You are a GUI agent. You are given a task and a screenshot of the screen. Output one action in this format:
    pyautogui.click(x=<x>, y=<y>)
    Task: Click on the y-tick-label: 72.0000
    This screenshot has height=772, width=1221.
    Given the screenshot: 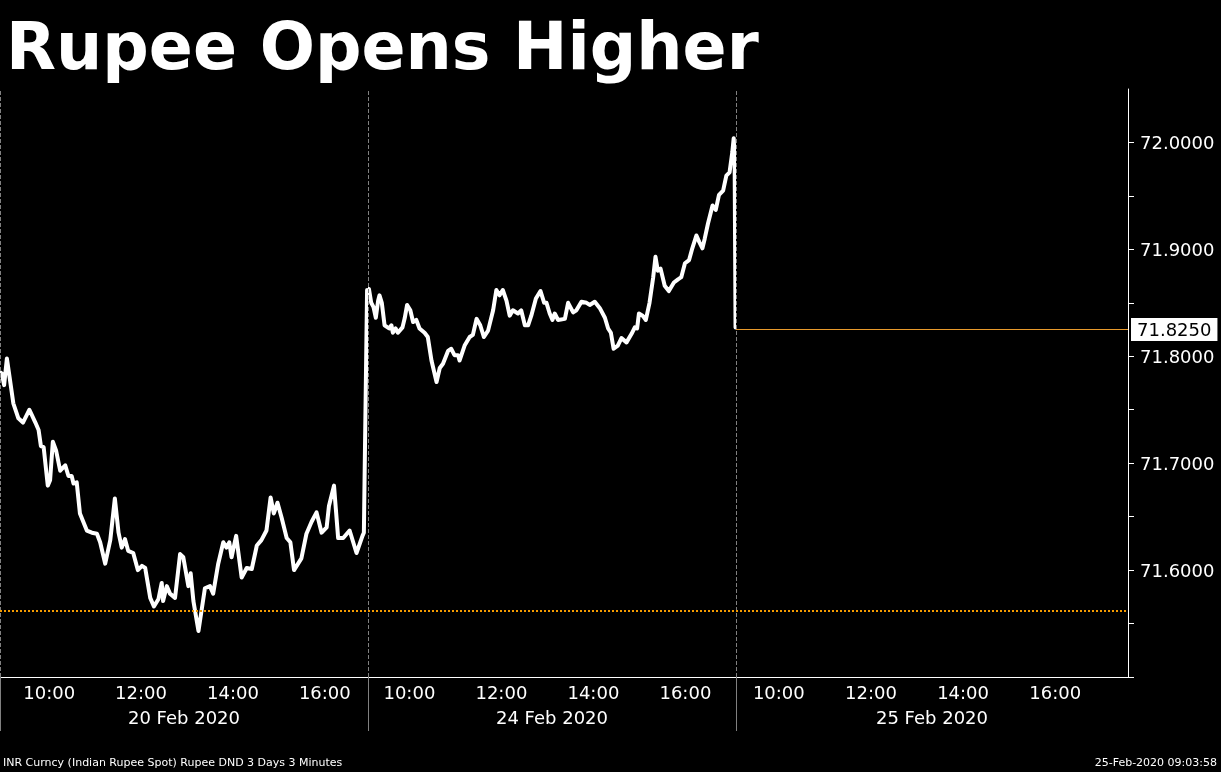 What is the action you would take?
    pyautogui.click(x=1177, y=142)
    